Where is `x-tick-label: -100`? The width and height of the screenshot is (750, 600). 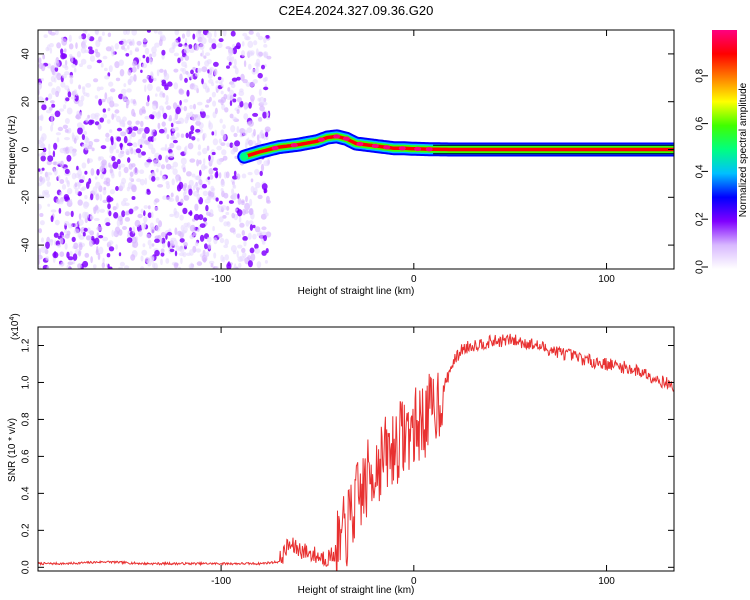 x-tick-label: -100 is located at coordinates (221, 581).